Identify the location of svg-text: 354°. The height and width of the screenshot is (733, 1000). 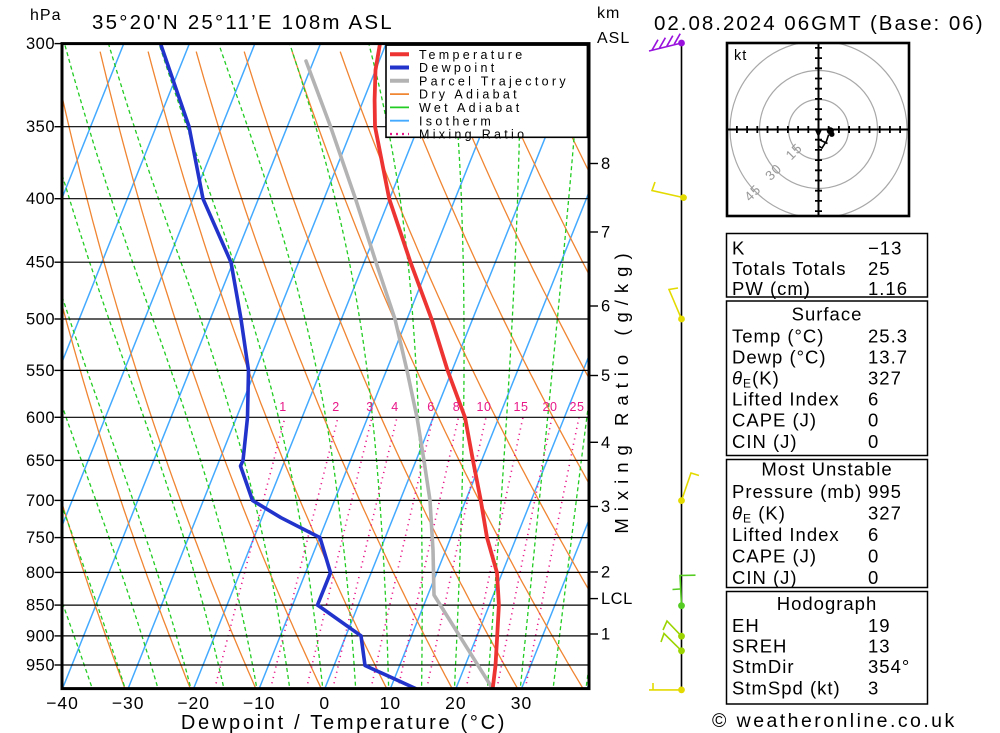
(889, 666).